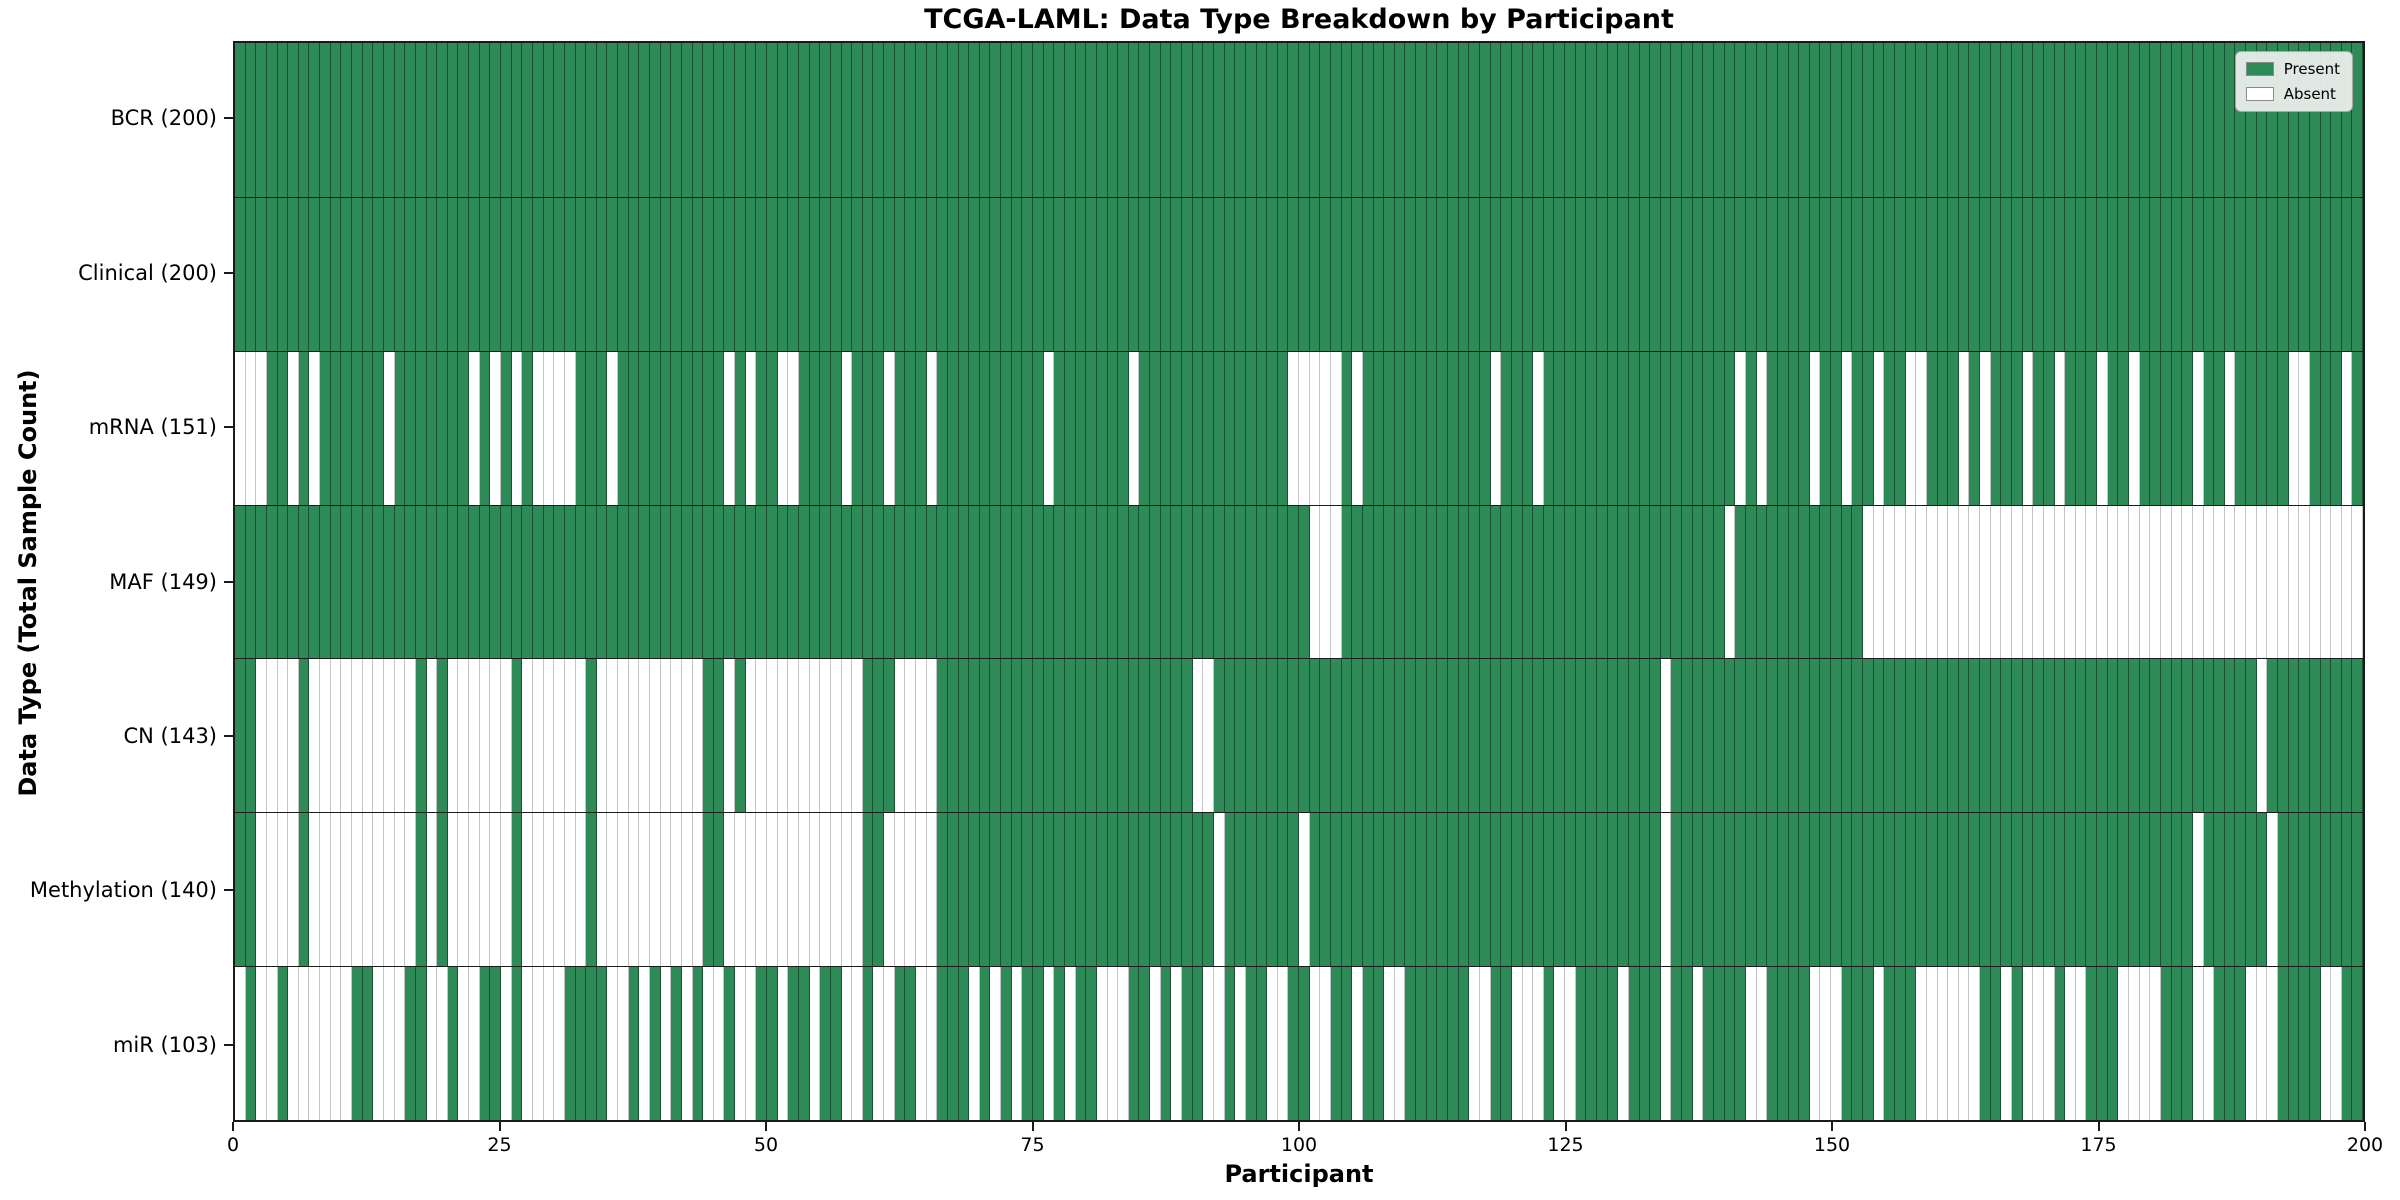 The image size is (2400, 1200). What do you see at coordinates (228, 118) in the screenshot?
I see `y-tick-mark` at bounding box center [228, 118].